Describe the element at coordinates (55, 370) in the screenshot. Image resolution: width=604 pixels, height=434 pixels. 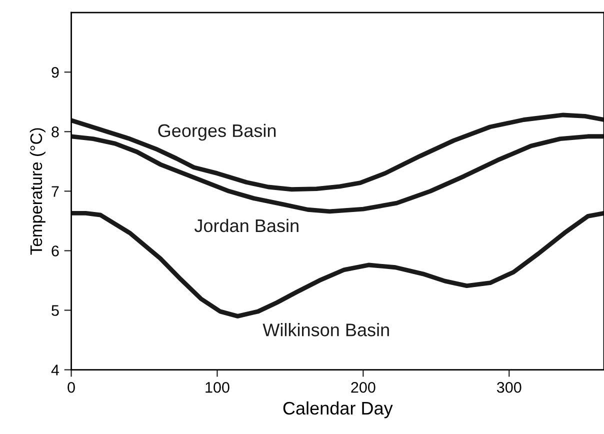
I see `y-tick-label: 4` at that location.